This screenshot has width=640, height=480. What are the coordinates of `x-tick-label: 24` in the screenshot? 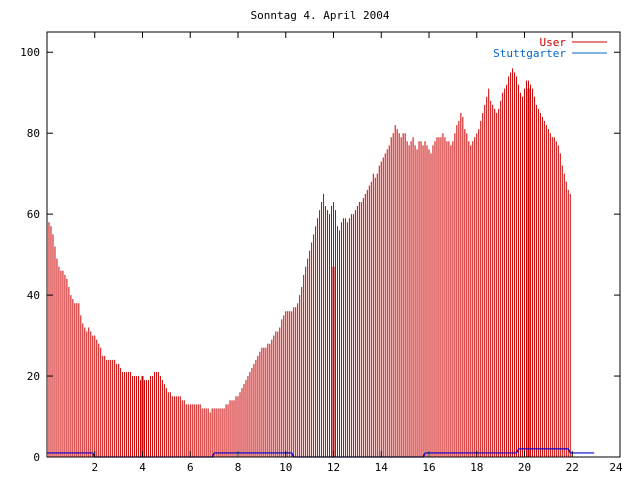 It's located at (616, 467).